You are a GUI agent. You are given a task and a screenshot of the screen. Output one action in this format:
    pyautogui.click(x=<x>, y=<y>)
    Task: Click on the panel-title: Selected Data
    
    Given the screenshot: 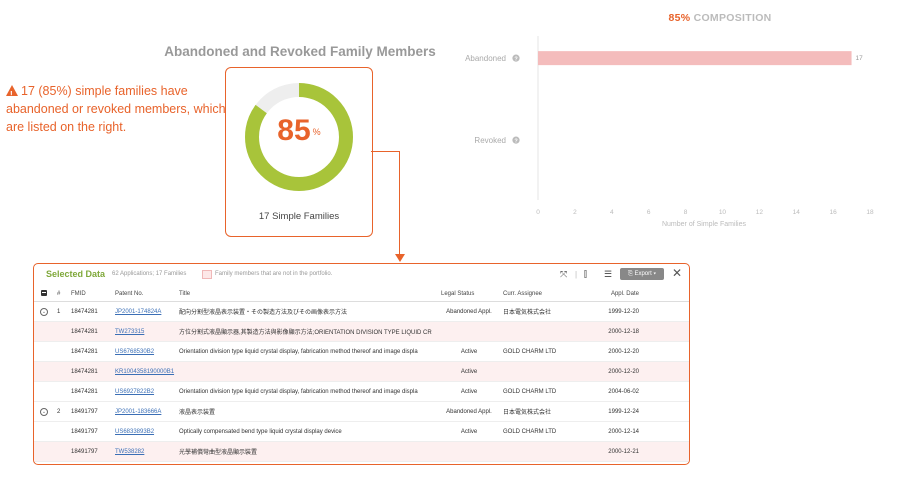 What is the action you would take?
    pyautogui.click(x=76, y=274)
    